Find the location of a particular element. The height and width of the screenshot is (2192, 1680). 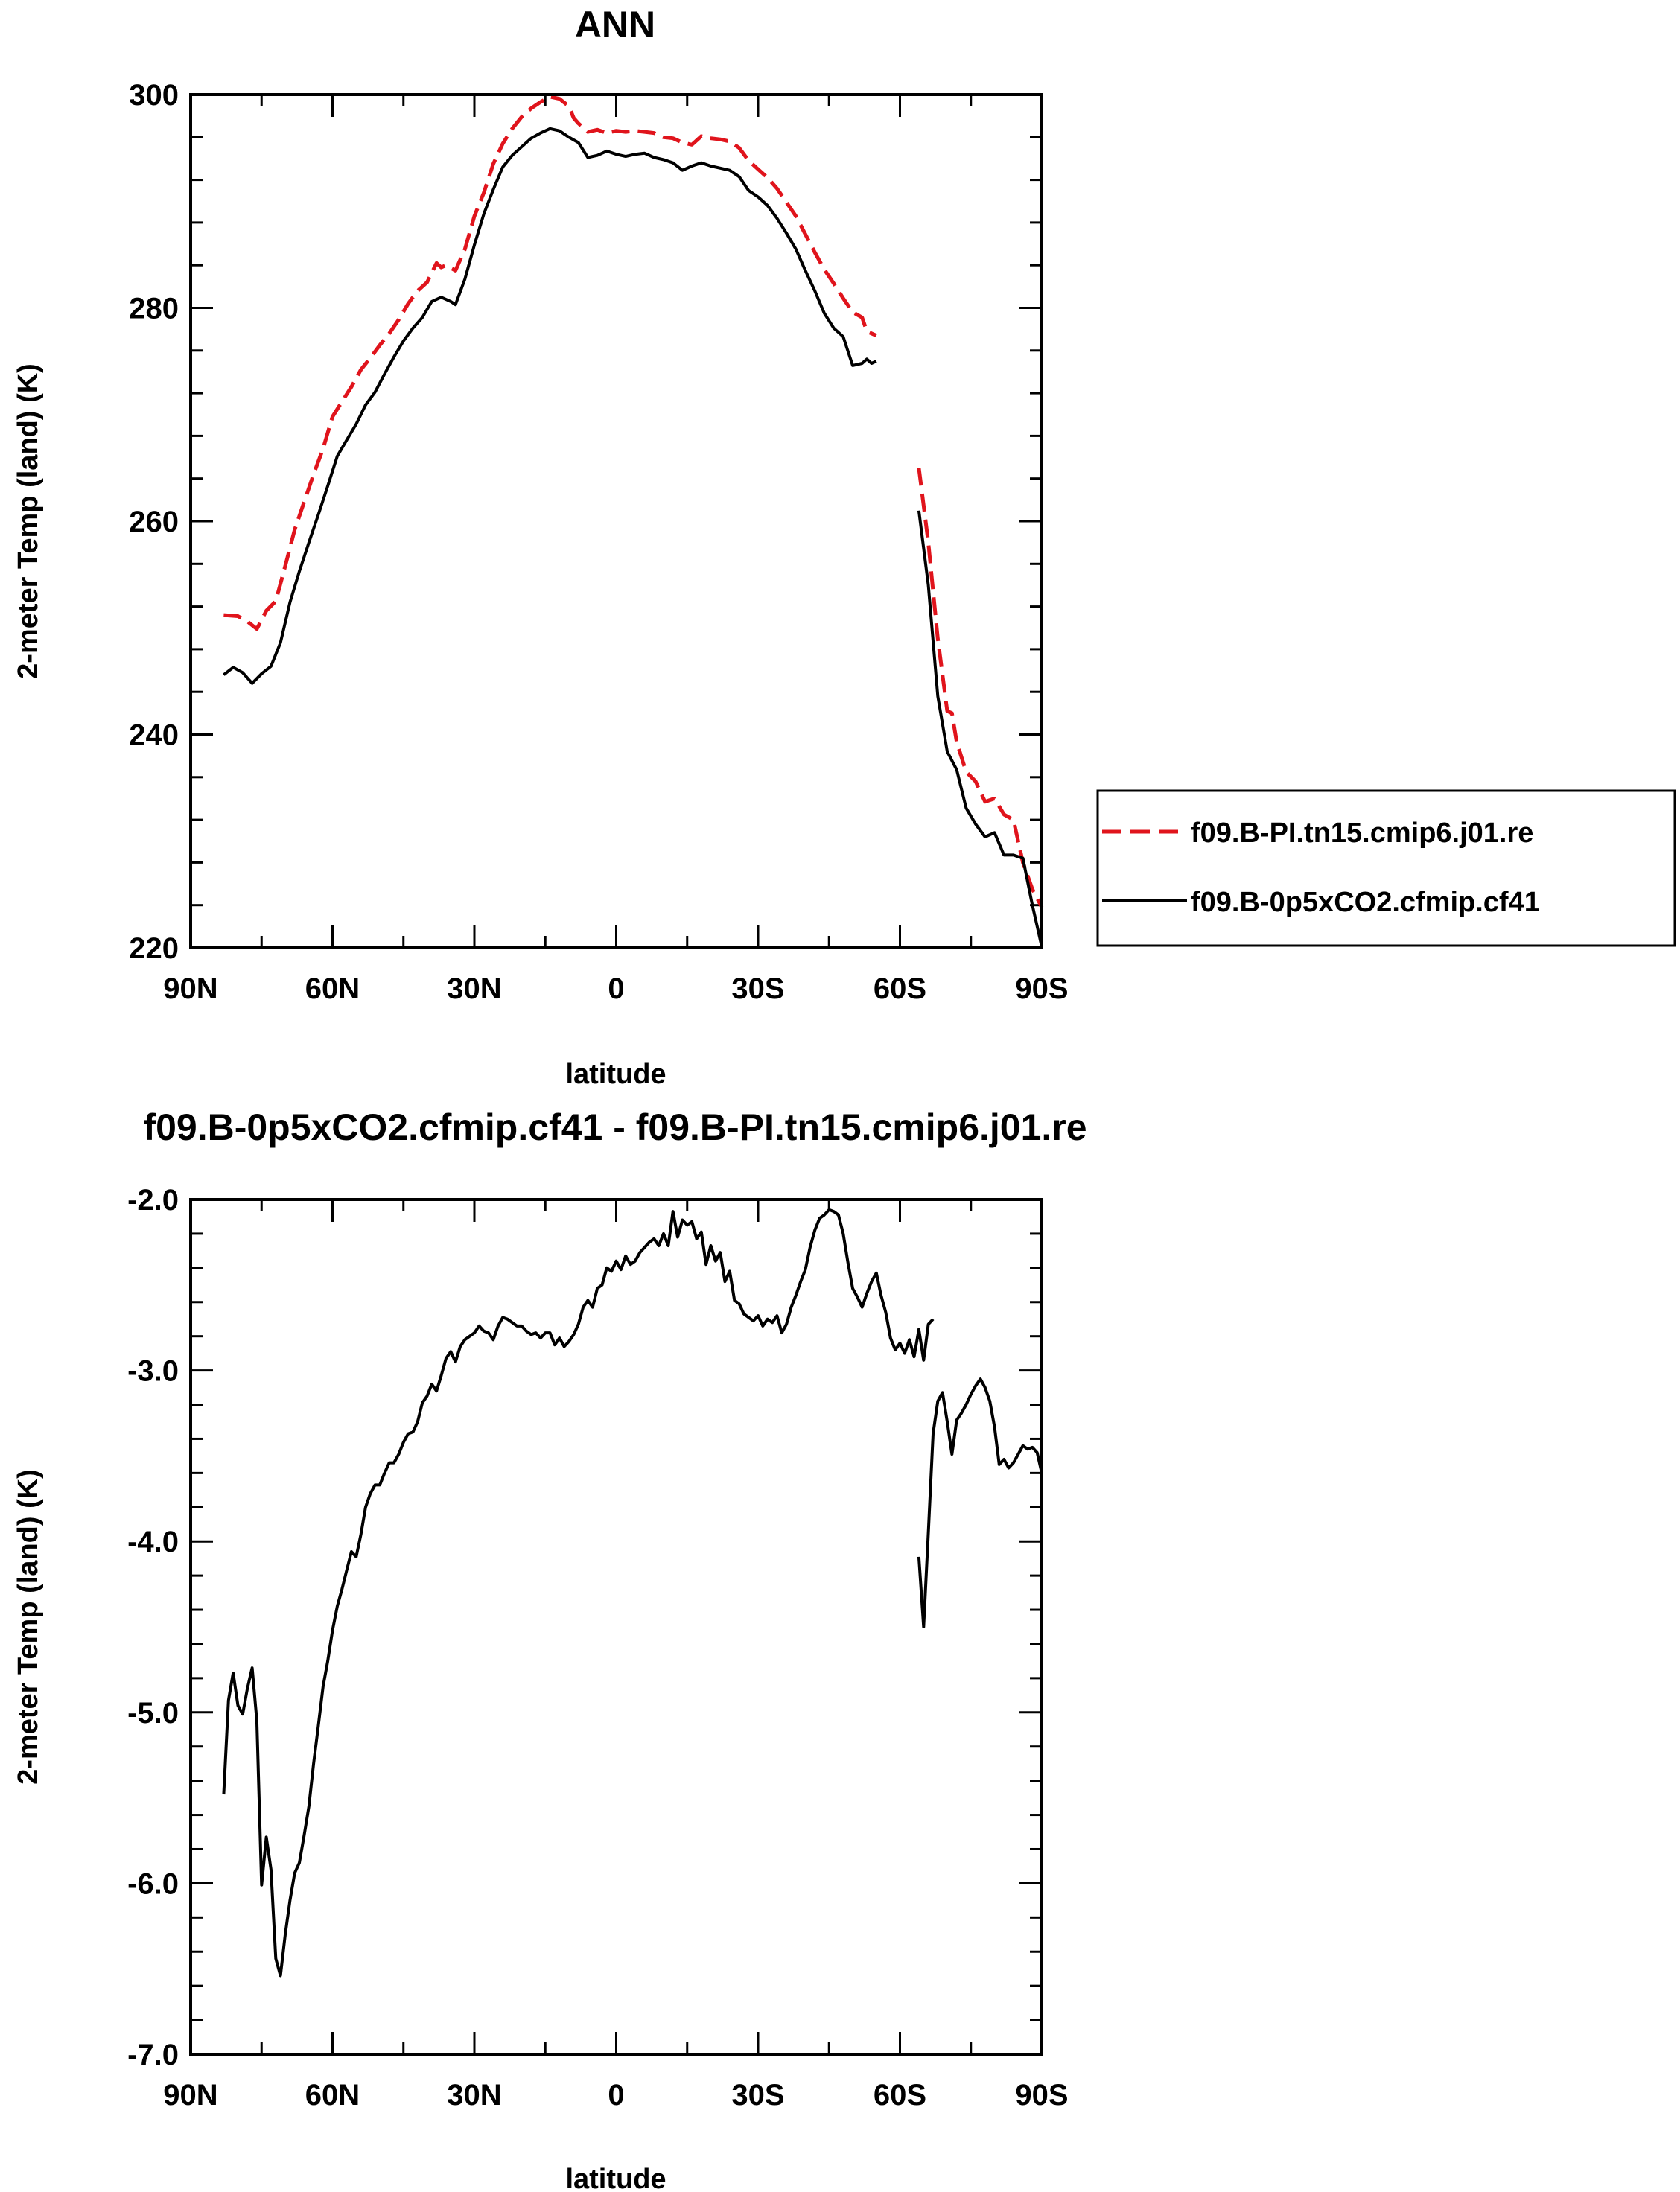

y-tick-label: 220 is located at coordinates (154, 948).